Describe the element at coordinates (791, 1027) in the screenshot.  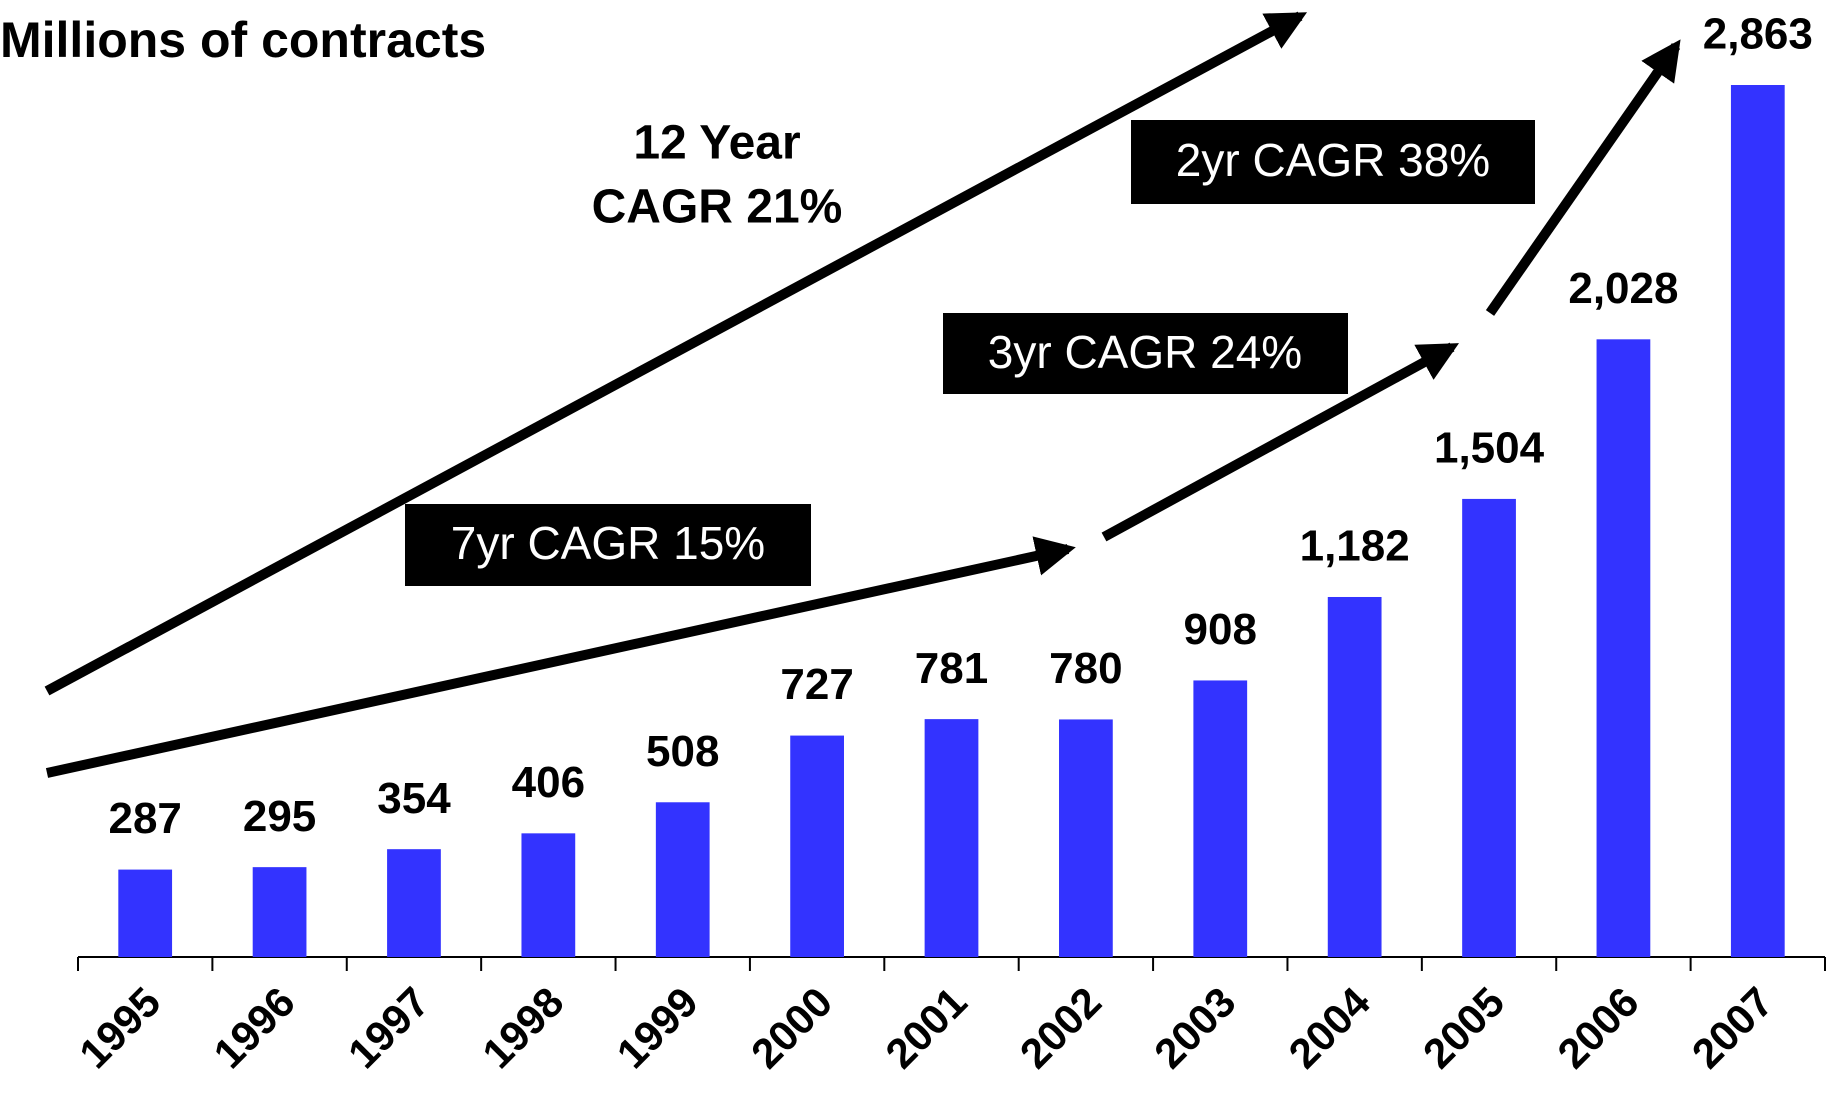
I see `x-tick-label: 2000` at that location.